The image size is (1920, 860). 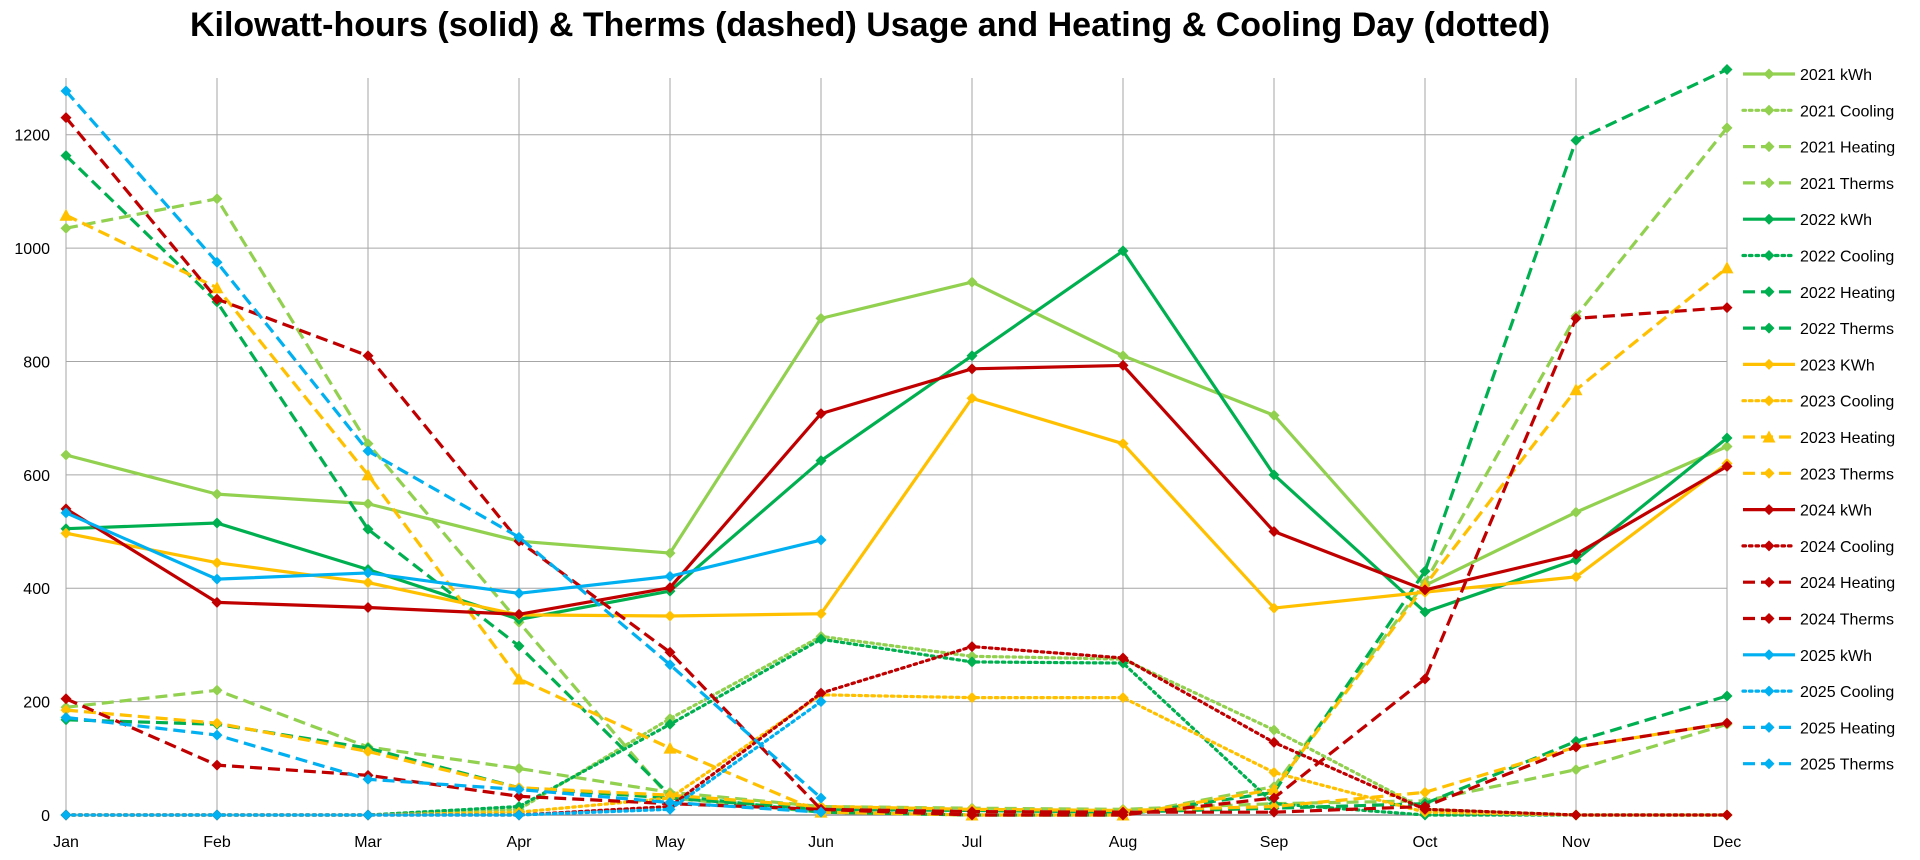 What do you see at coordinates (1847, 728) in the screenshot?
I see `legend-label: 2025 Heating` at bounding box center [1847, 728].